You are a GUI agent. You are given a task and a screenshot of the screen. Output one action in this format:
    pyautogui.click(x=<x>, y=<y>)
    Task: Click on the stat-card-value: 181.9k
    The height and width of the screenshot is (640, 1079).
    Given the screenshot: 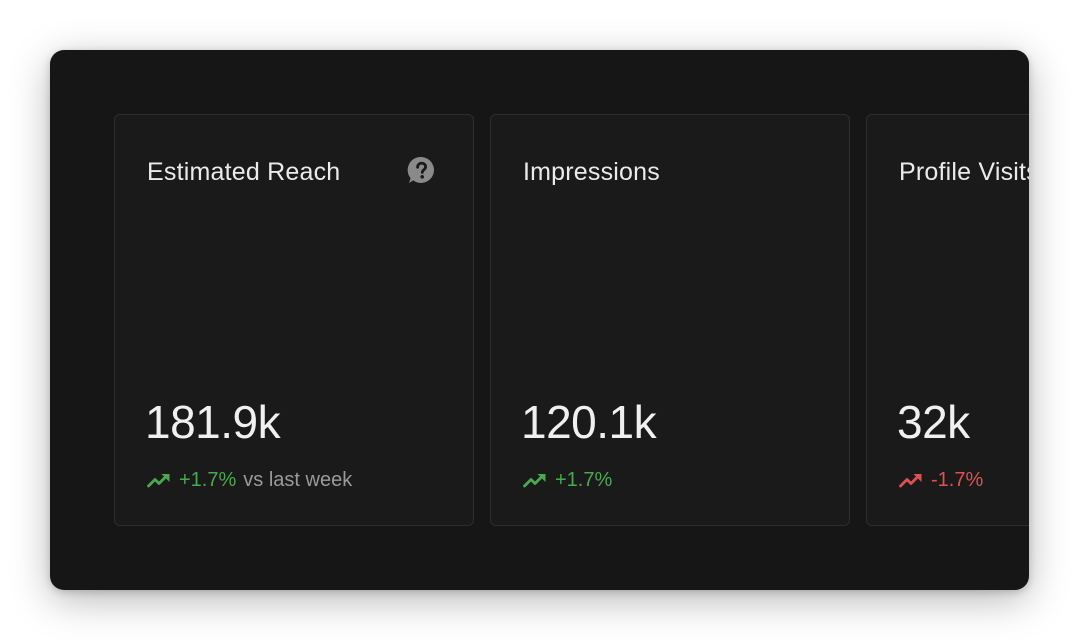 What is the action you would take?
    pyautogui.click(x=213, y=422)
    